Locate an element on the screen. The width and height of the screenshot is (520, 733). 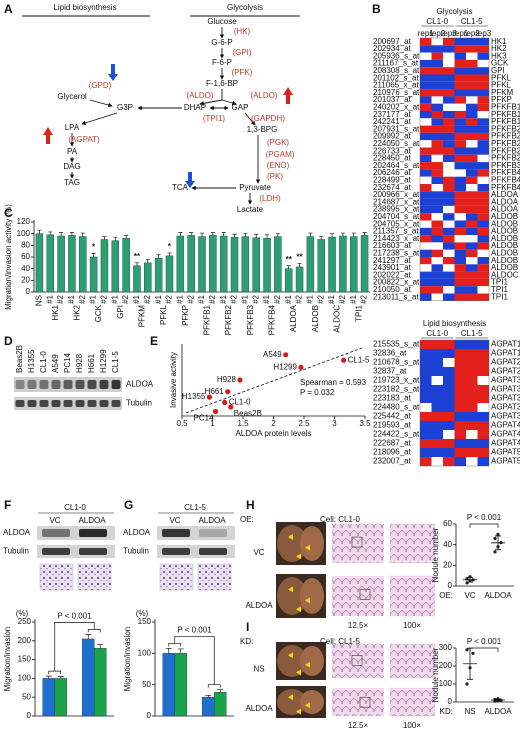
up-arrow is located at coordinates (288, 95).